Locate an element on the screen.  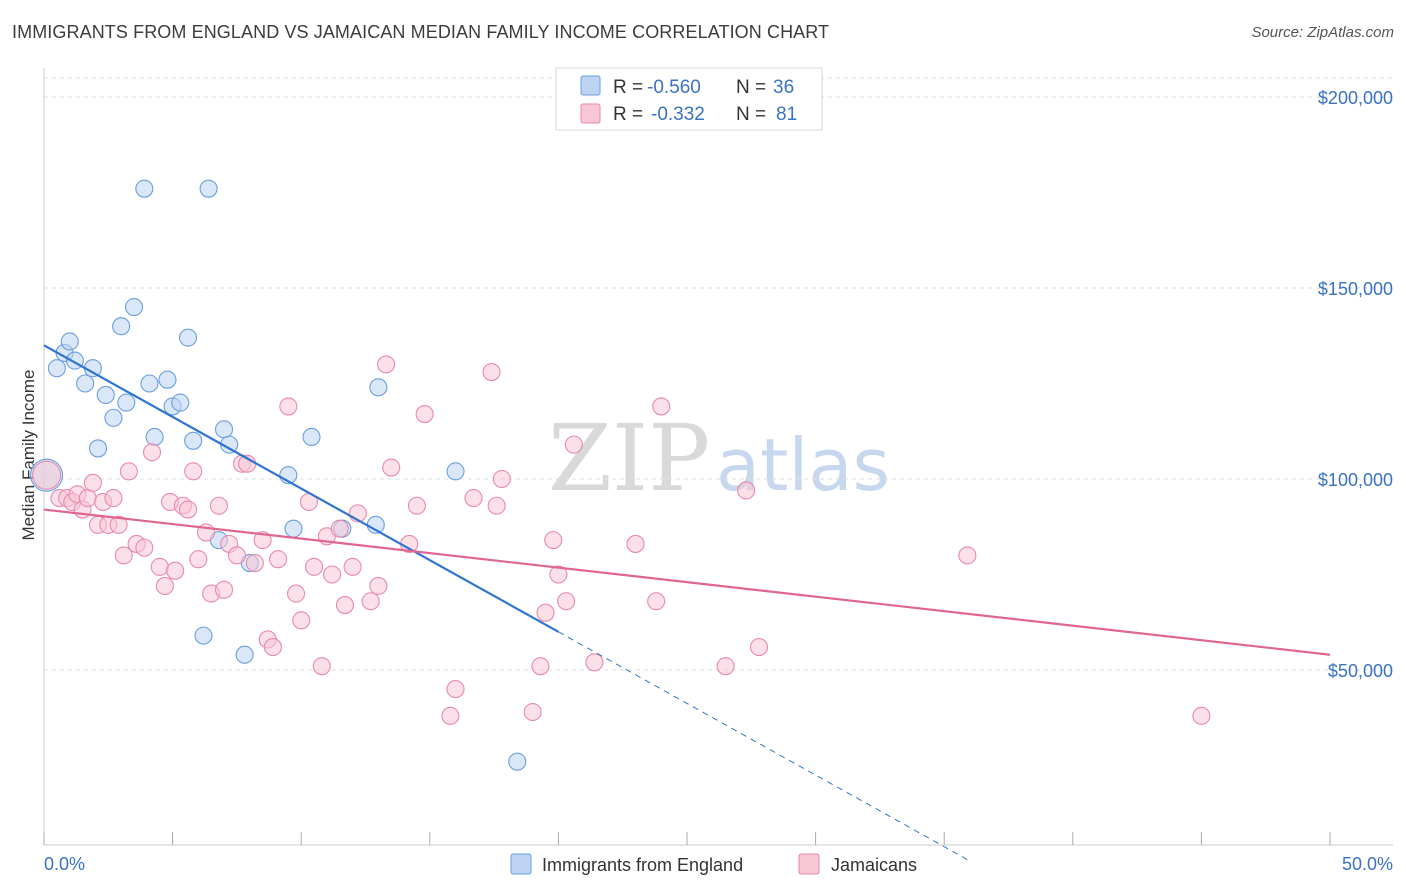
y-tick-label: $150,000 is located at coordinates (1355, 289).